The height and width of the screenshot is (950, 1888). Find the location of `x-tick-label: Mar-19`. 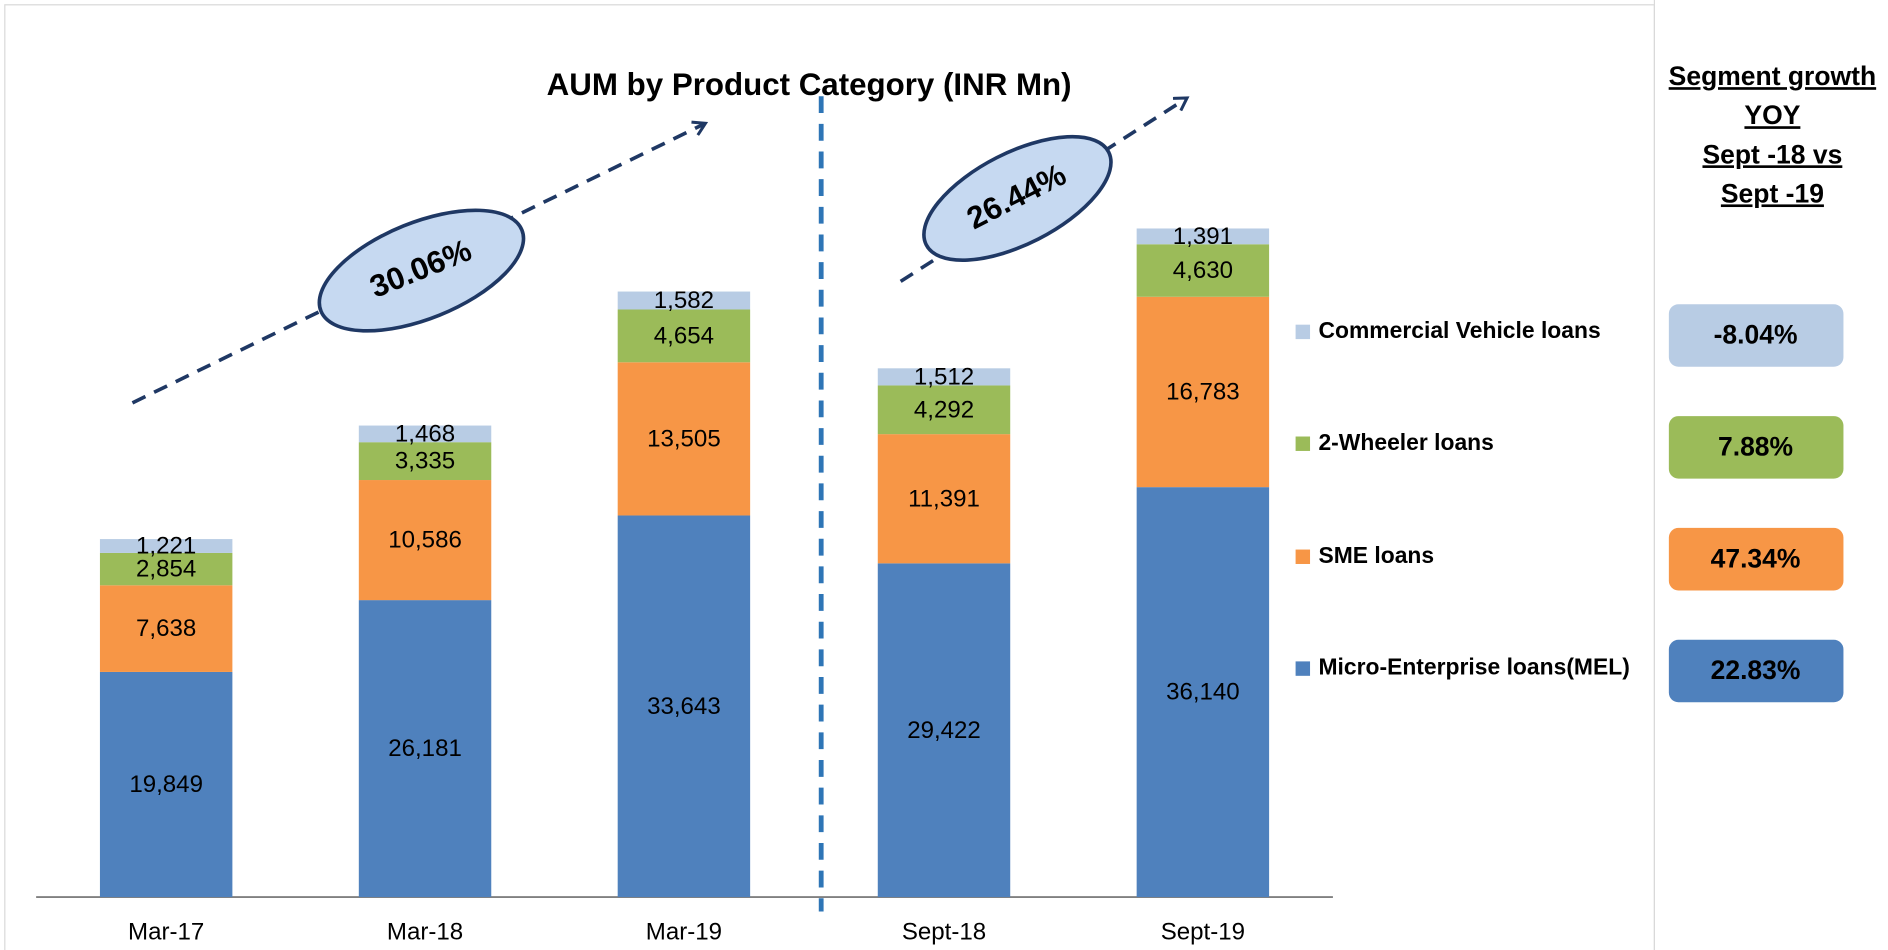

x-tick-label: Mar-19 is located at coordinates (684, 932).